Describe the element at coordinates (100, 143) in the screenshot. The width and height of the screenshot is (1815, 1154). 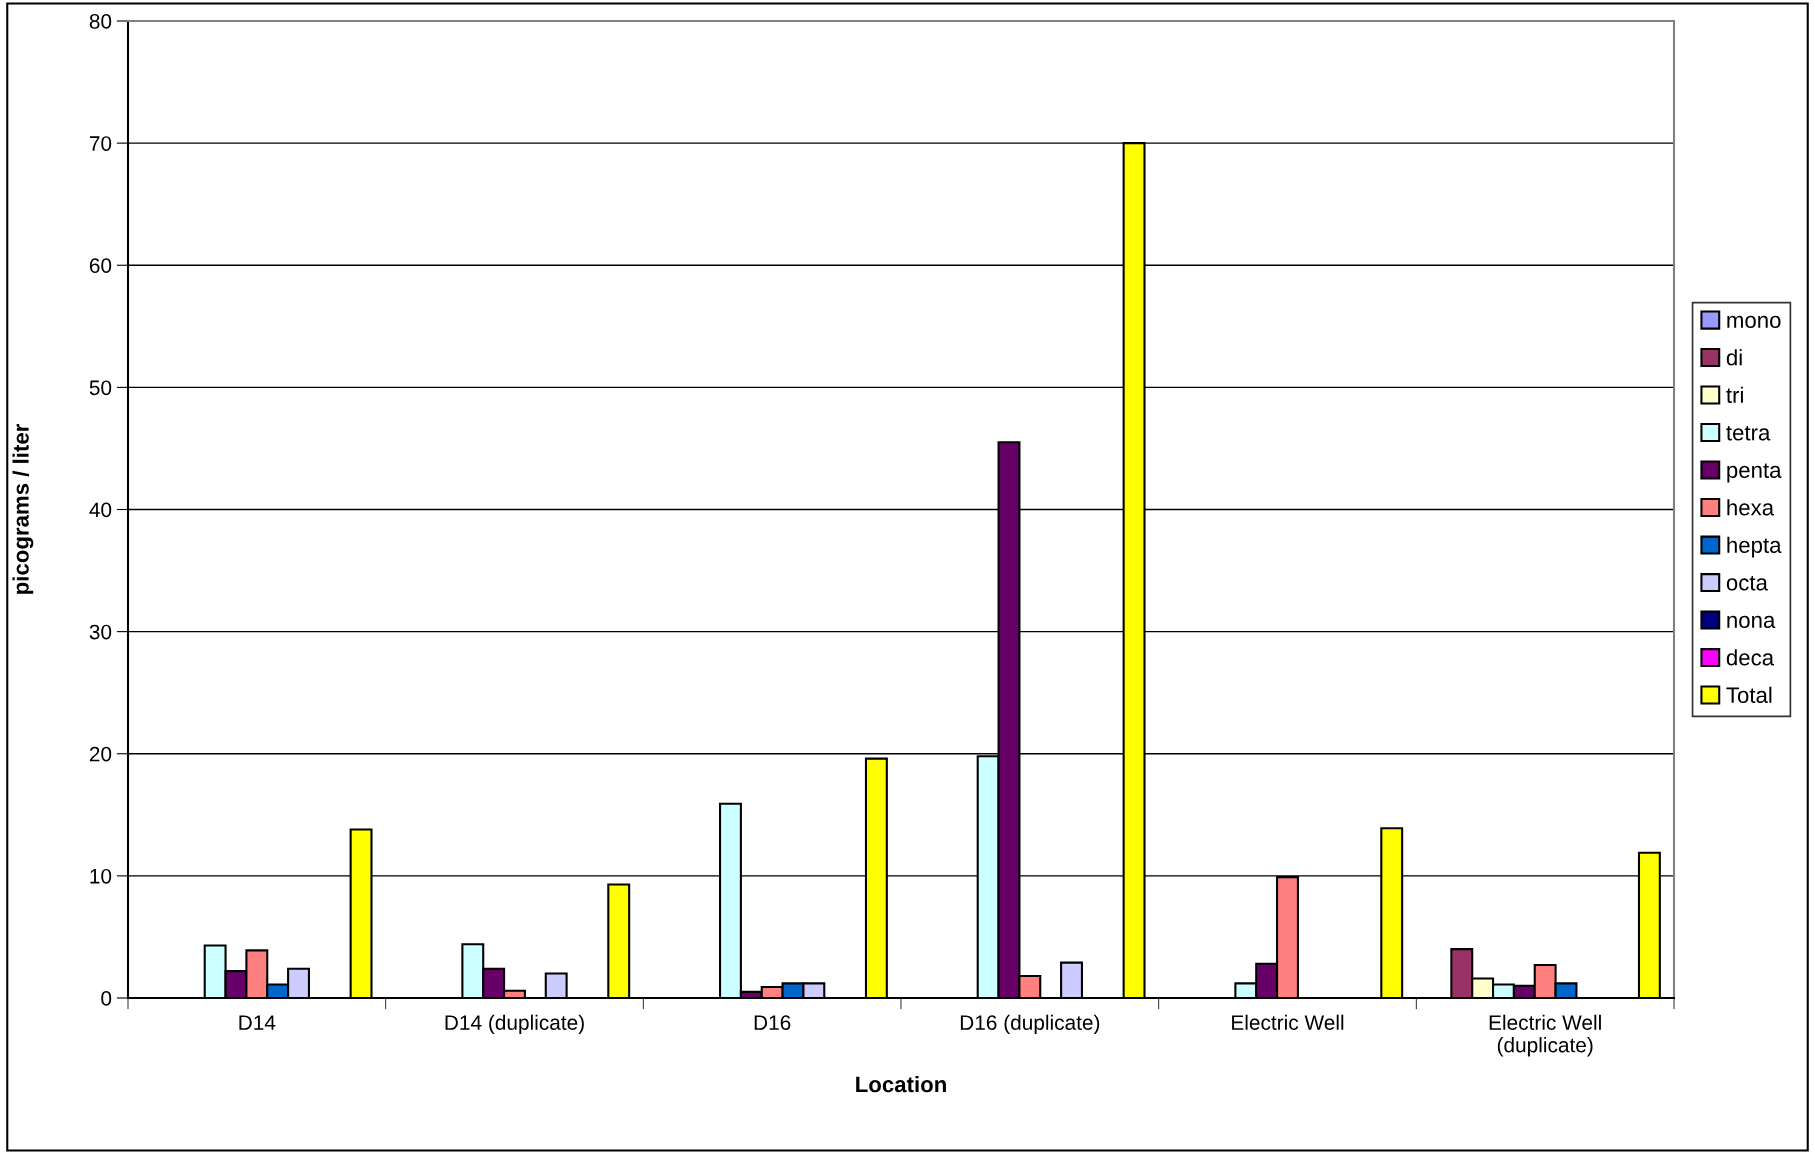
I see `y-tick-label: 70` at that location.